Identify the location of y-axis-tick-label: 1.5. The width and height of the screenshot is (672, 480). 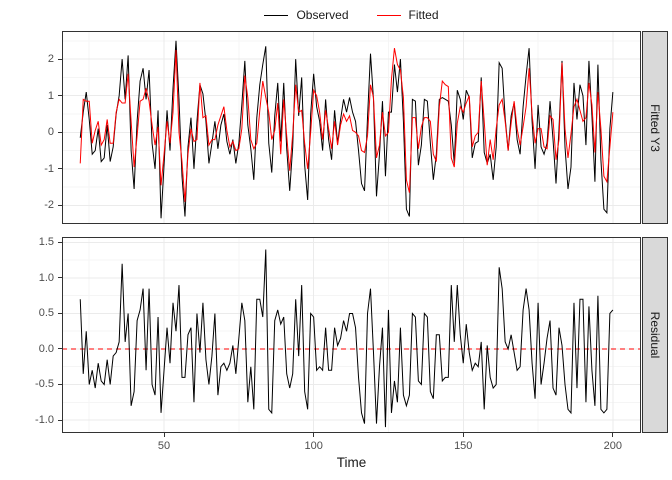
(46, 242).